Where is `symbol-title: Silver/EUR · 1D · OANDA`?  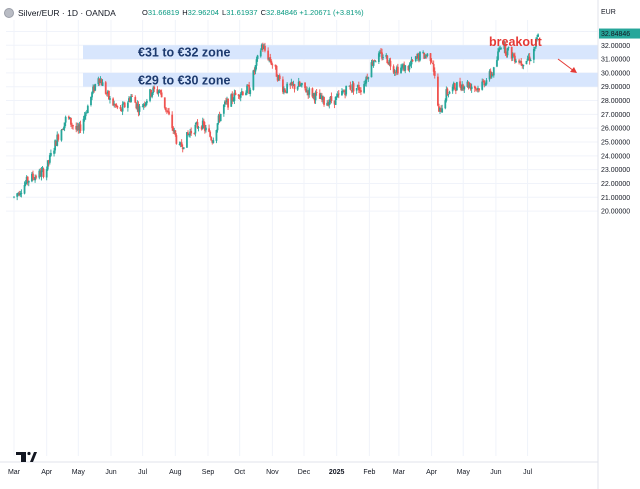
symbol-title: Silver/EUR · 1D · OANDA is located at coordinates (67, 13).